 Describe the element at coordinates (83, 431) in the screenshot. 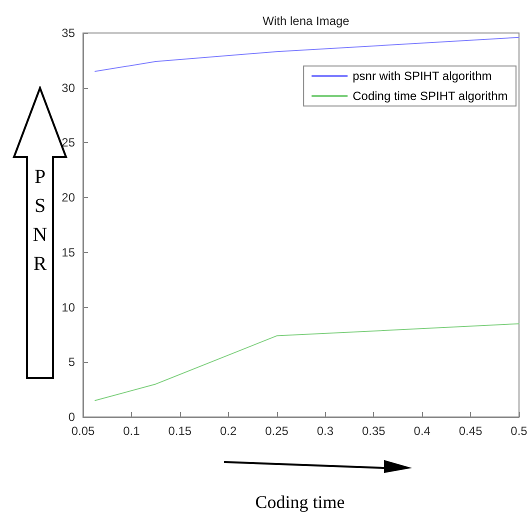

I see `x-tick-label: 0.05` at that location.